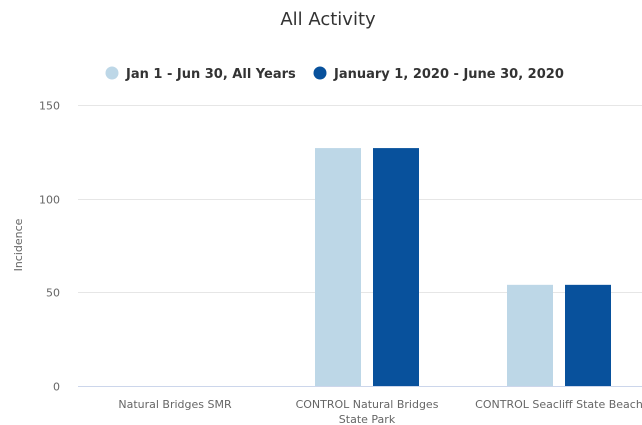 The height and width of the screenshot is (425, 642). Describe the element at coordinates (338, 267) in the screenshot. I see `bar-series0-cat1` at that location.